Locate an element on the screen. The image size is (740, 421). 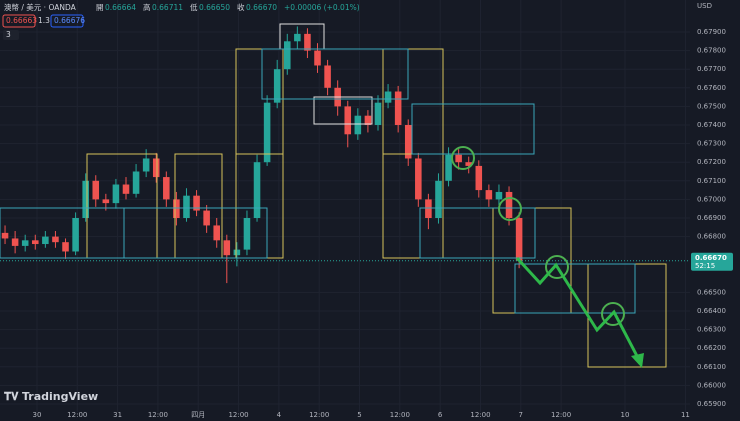
symbol: 澳幣 / 美元 · OANDA is located at coordinates (40, 7).